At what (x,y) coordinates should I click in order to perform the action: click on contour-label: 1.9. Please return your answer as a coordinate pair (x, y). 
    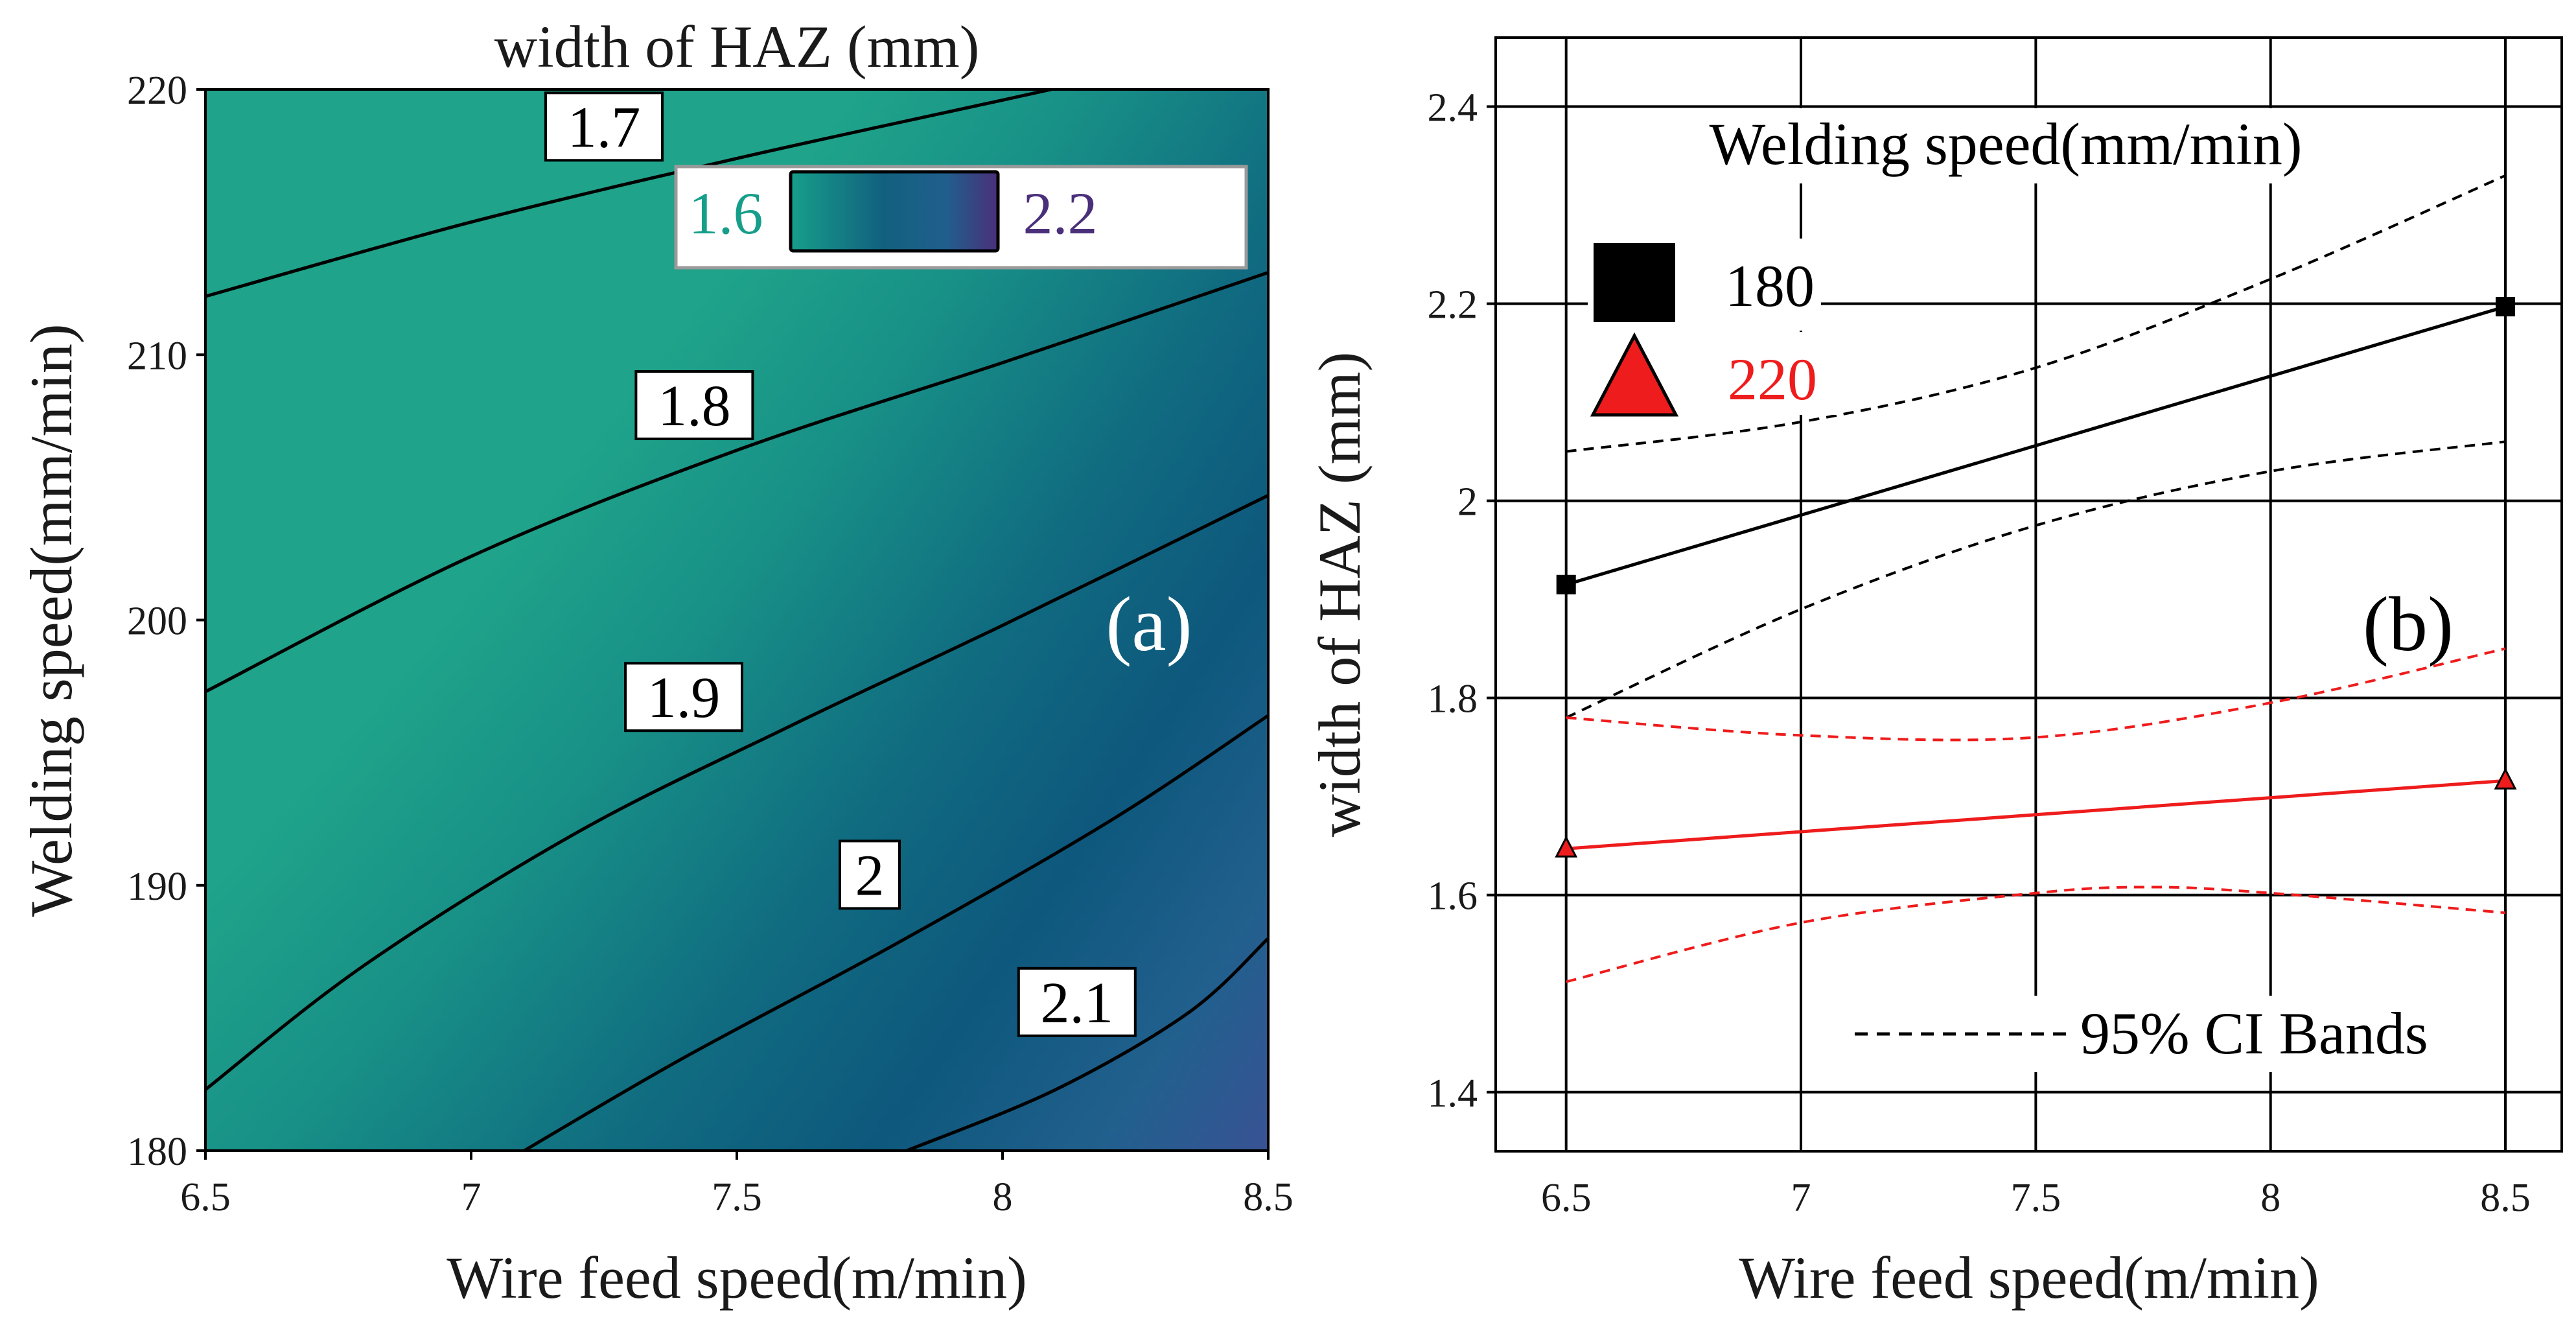
    Looking at the image, I should click on (684, 698).